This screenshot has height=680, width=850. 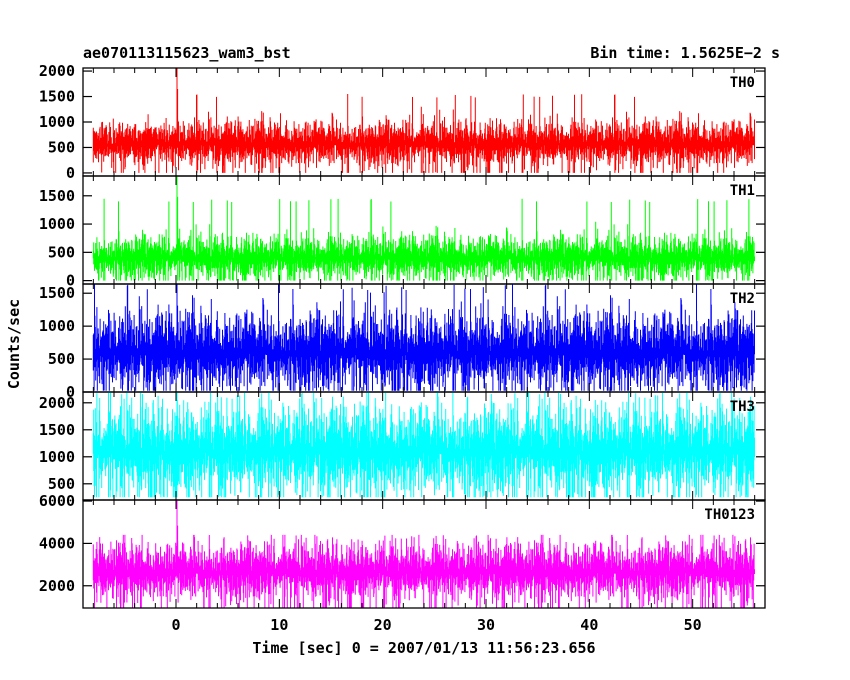 I want to click on panel-label-th0123: TH0123, so click(x=729, y=515).